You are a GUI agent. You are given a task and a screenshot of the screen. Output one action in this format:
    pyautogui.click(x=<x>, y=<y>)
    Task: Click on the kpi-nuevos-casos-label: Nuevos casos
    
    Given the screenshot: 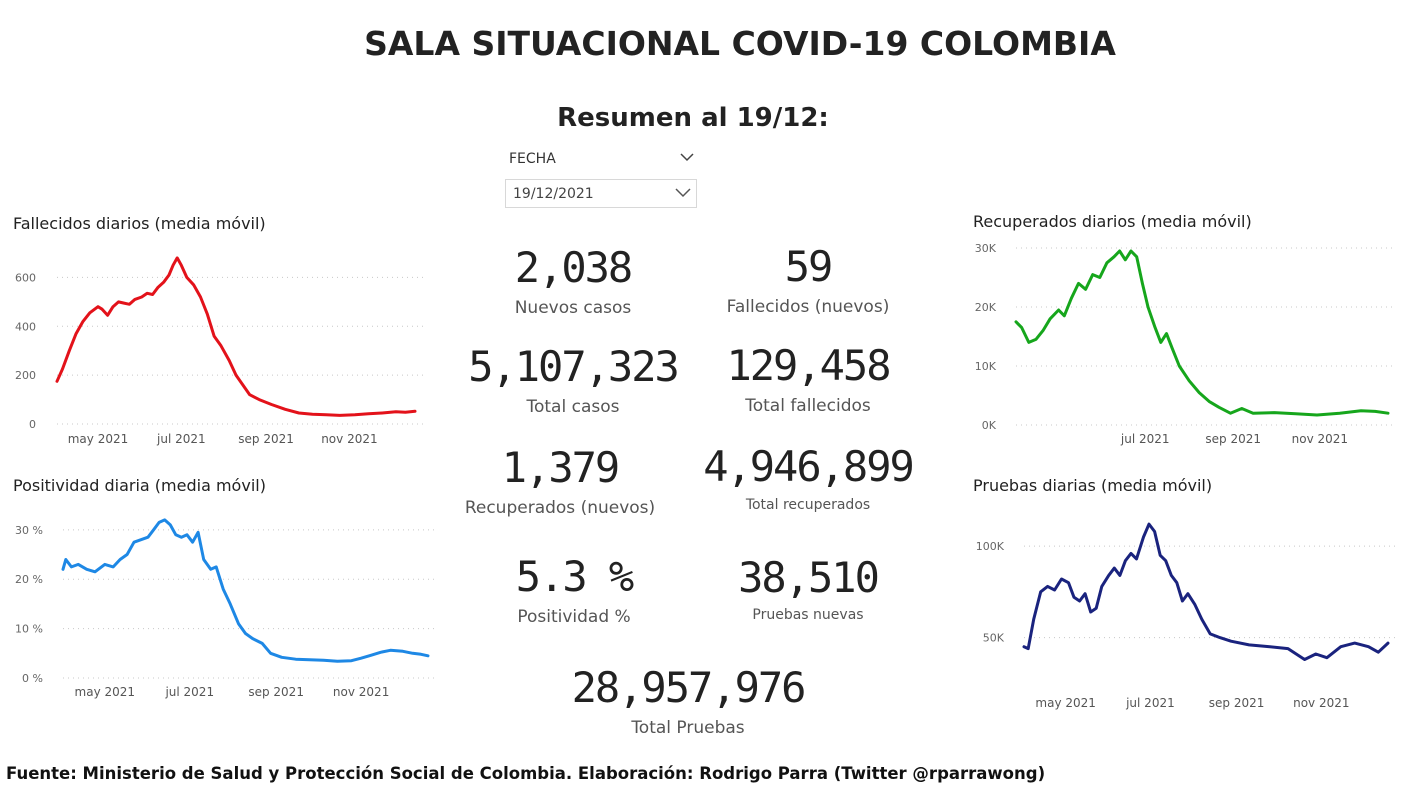 What is the action you would take?
    pyautogui.click(x=573, y=308)
    